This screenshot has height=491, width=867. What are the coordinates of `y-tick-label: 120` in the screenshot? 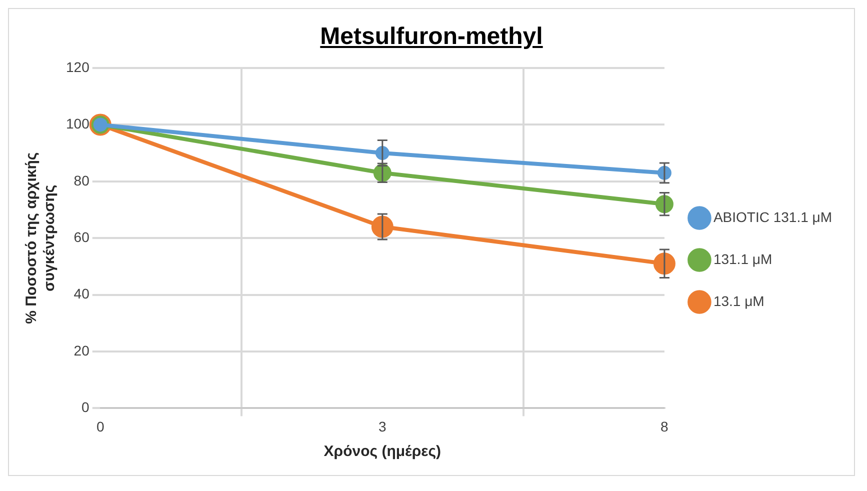 It's located at (78, 66).